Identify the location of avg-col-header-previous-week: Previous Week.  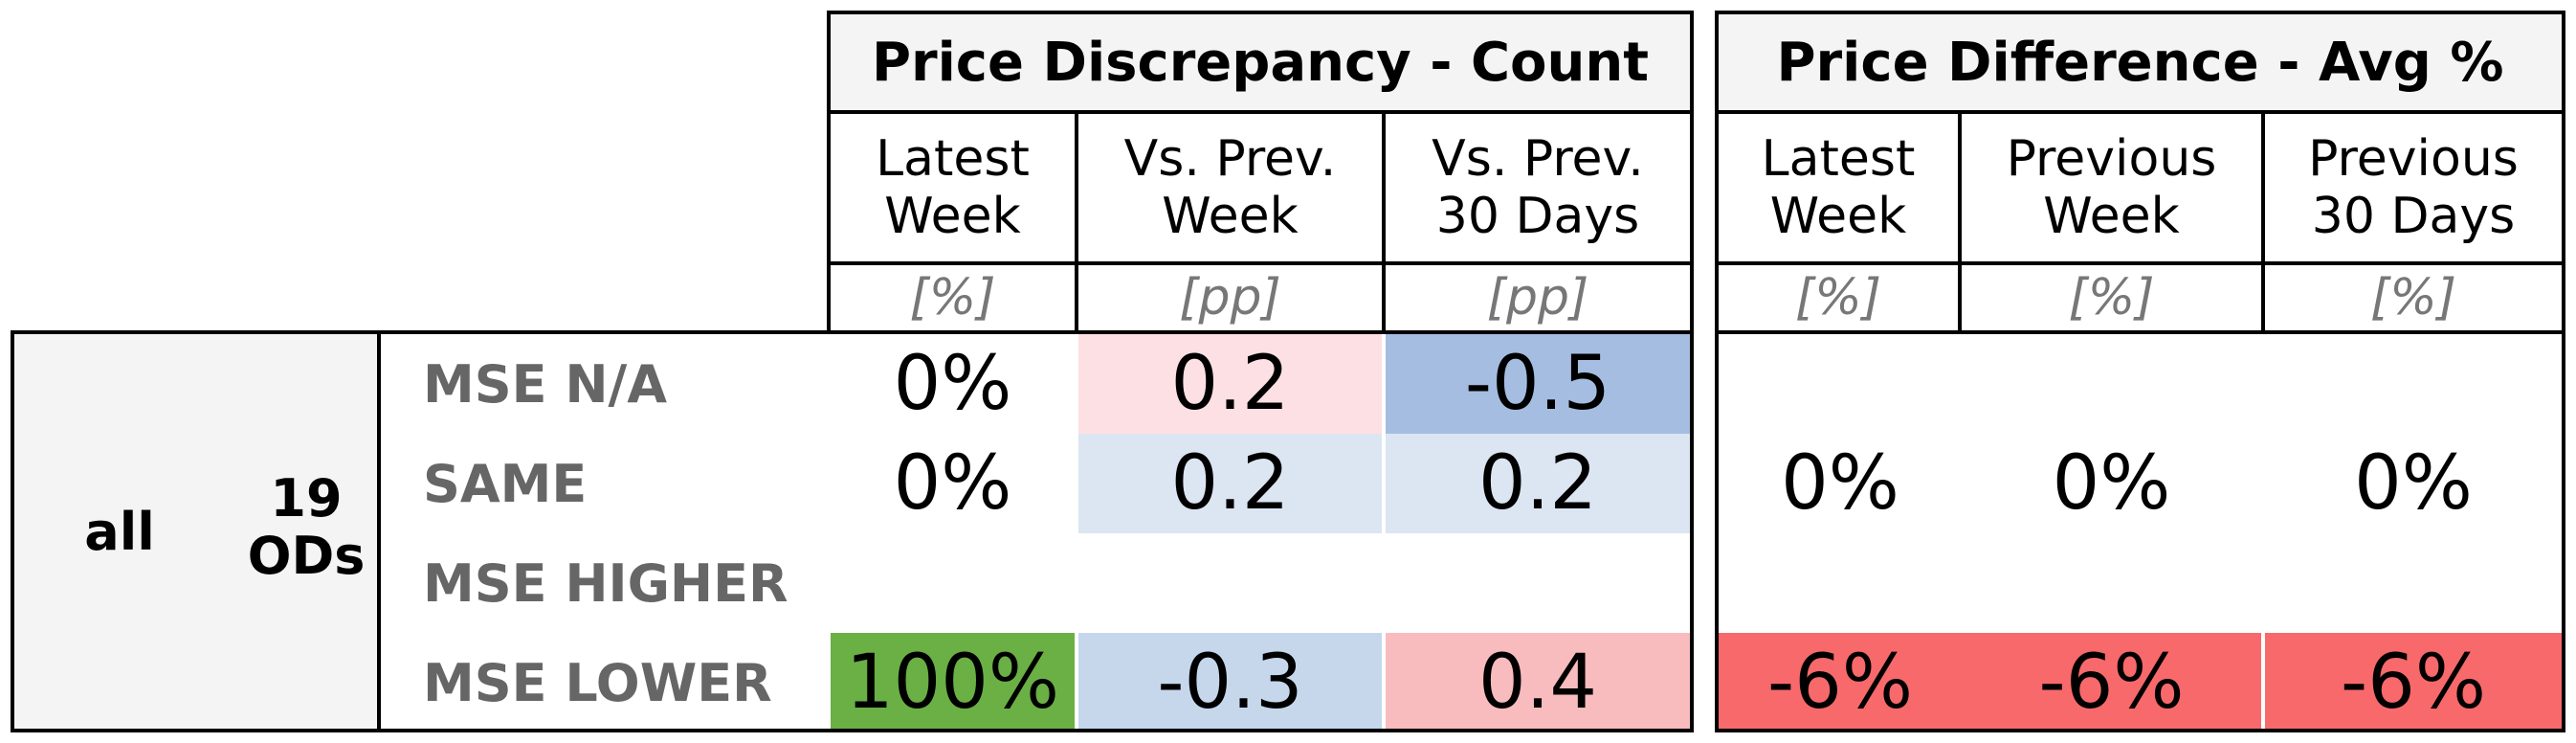
(2111, 187).